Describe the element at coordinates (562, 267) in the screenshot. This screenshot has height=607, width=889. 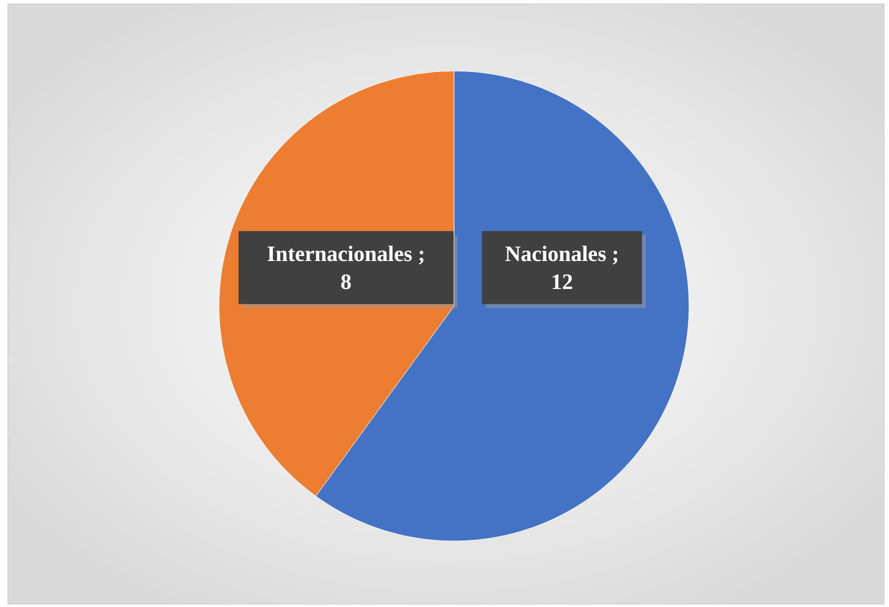
I see `slice-label: Nacionales ; 12` at that location.